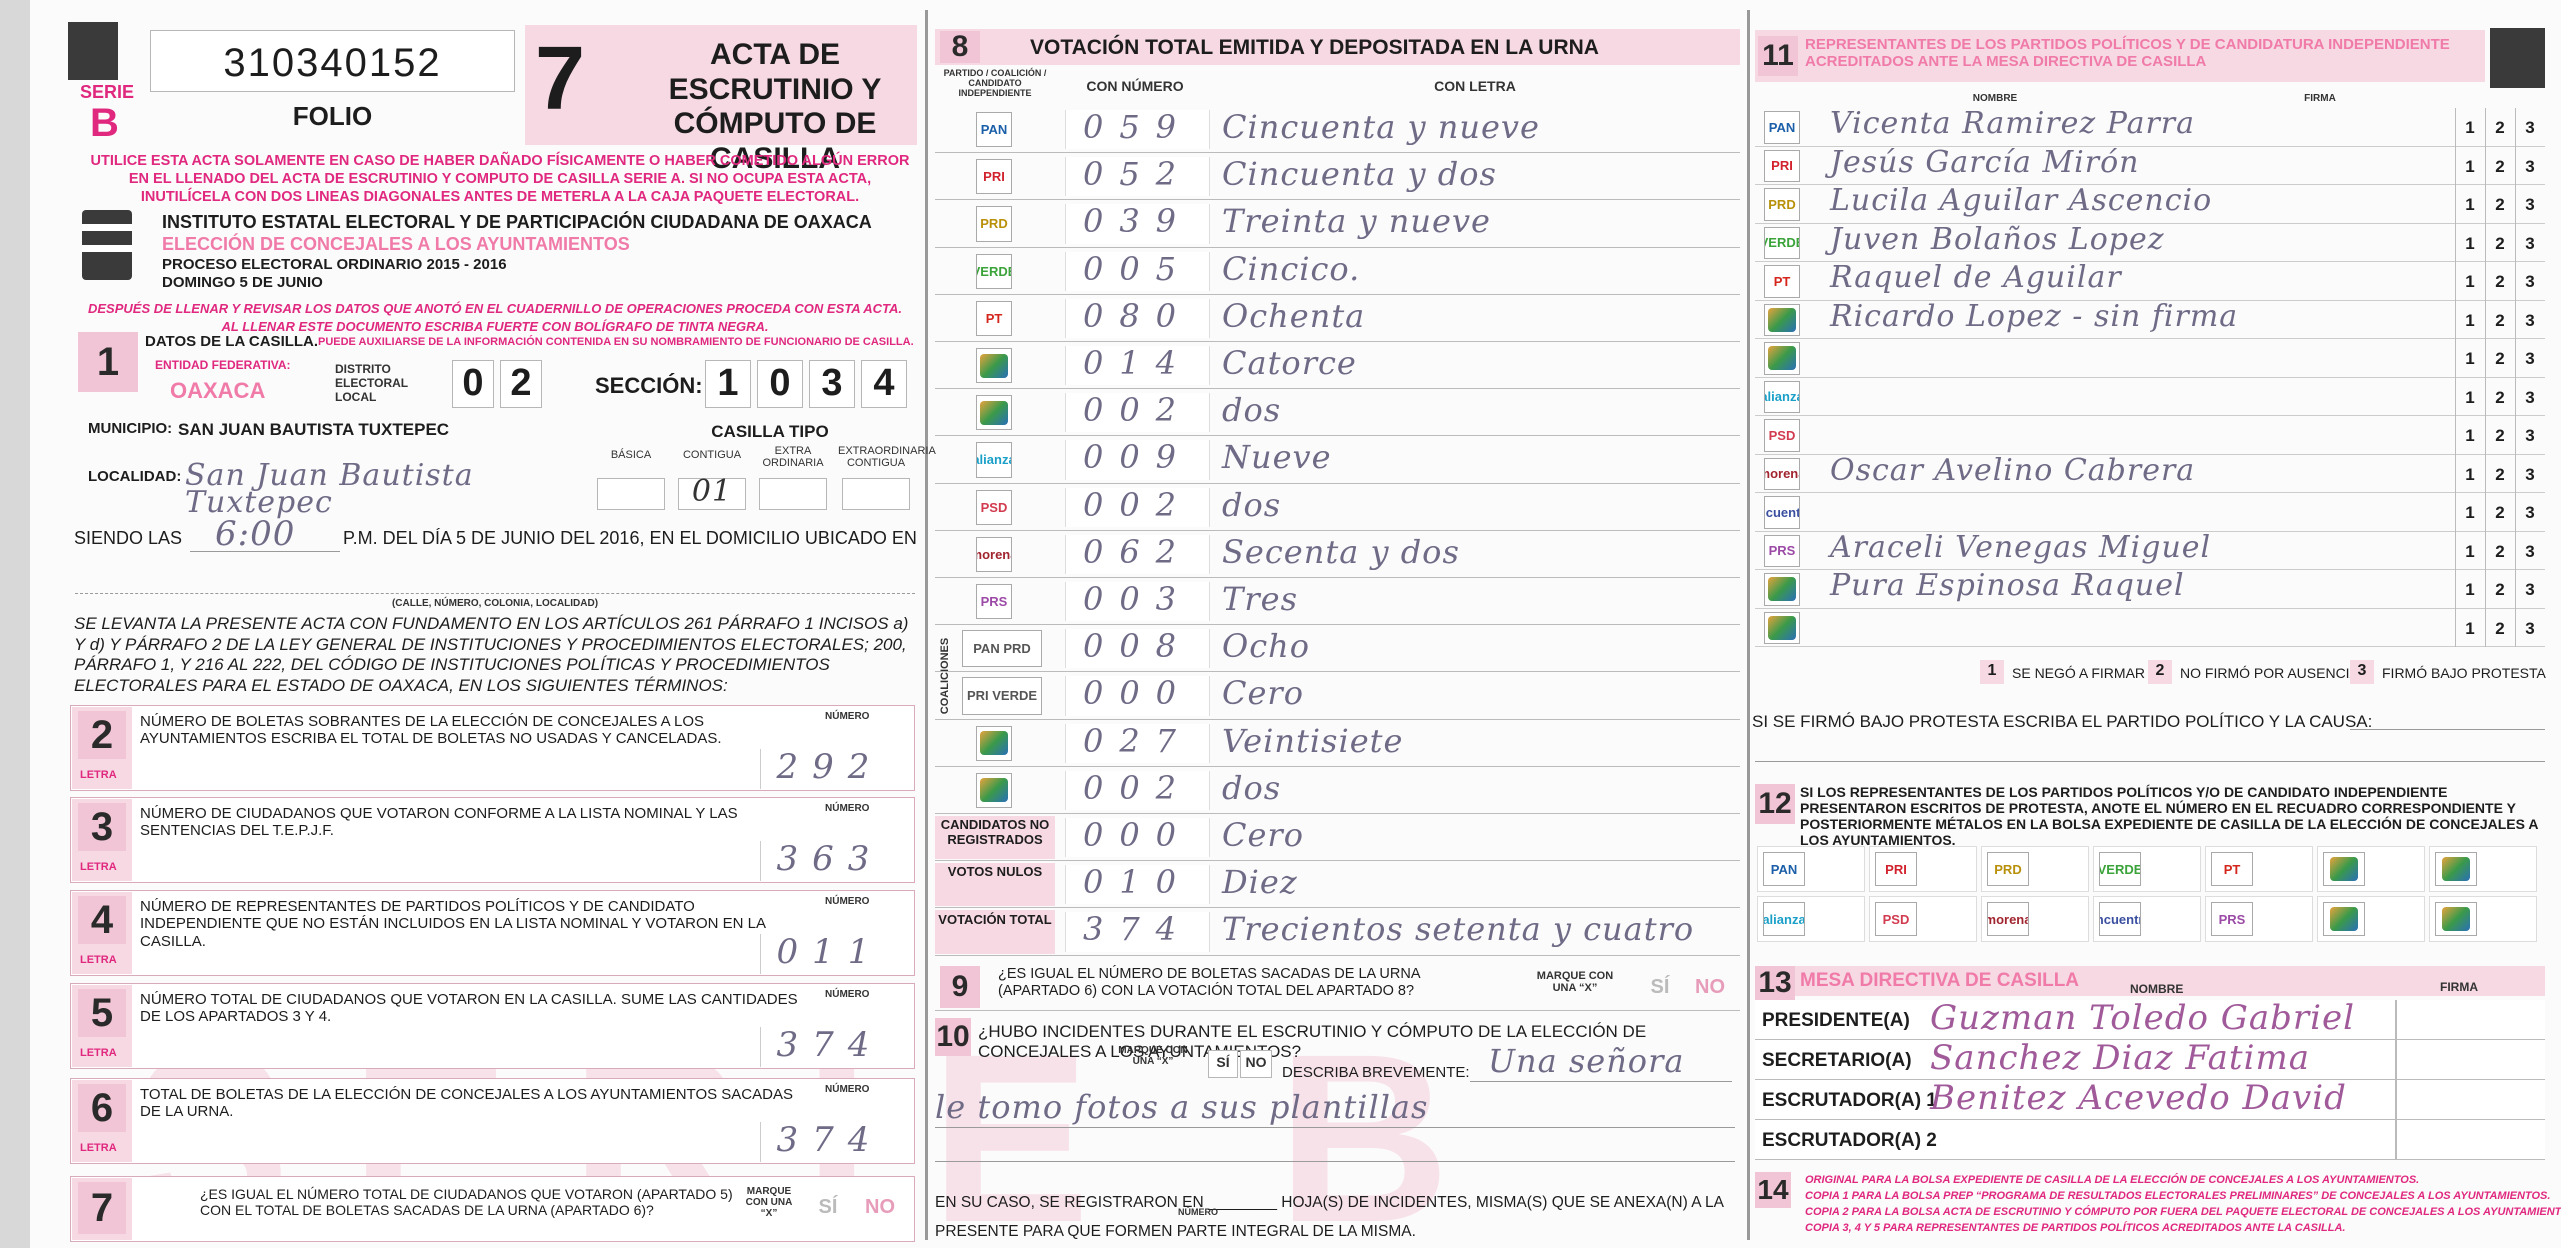 Image resolution: width=2561 pixels, height=1248 pixels. I want to click on digit: 3, so click(832, 383).